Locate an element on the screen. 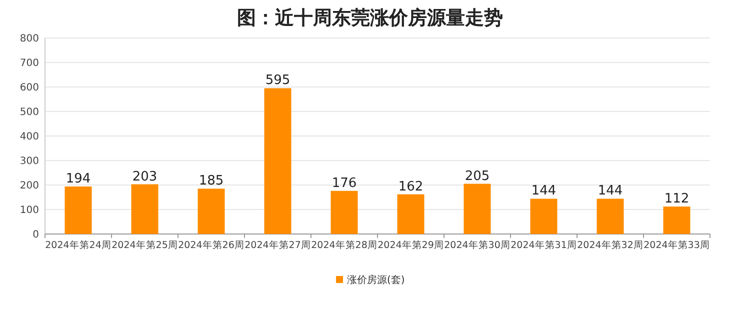 Image resolution: width=740 pixels, height=312 pixels. y-tick-label: 100 is located at coordinates (29, 210).